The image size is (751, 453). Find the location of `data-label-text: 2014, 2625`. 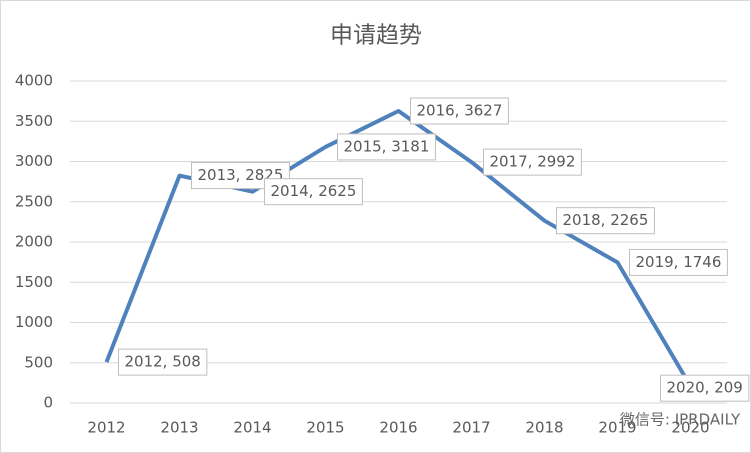

data-label-text: 2014, 2625 is located at coordinates (314, 191).